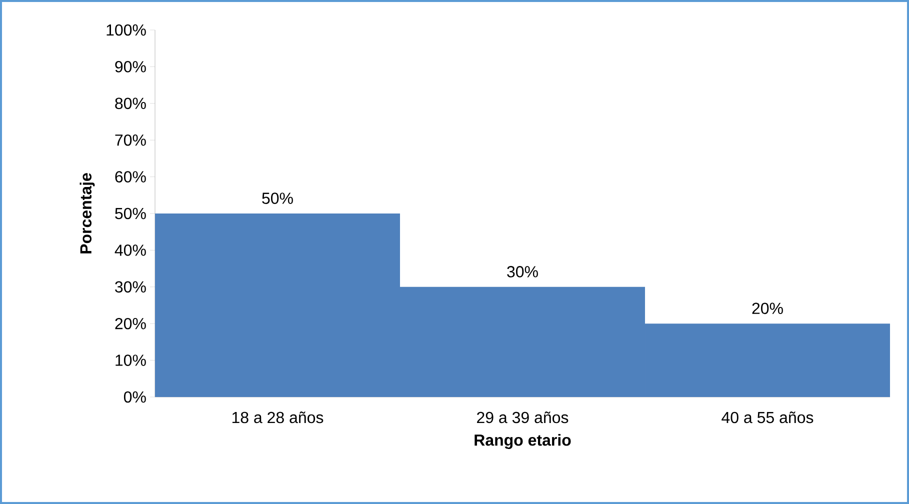 This screenshot has height=504, width=909. What do you see at coordinates (130, 140) in the screenshot?
I see `y-tick-label: 70%` at bounding box center [130, 140].